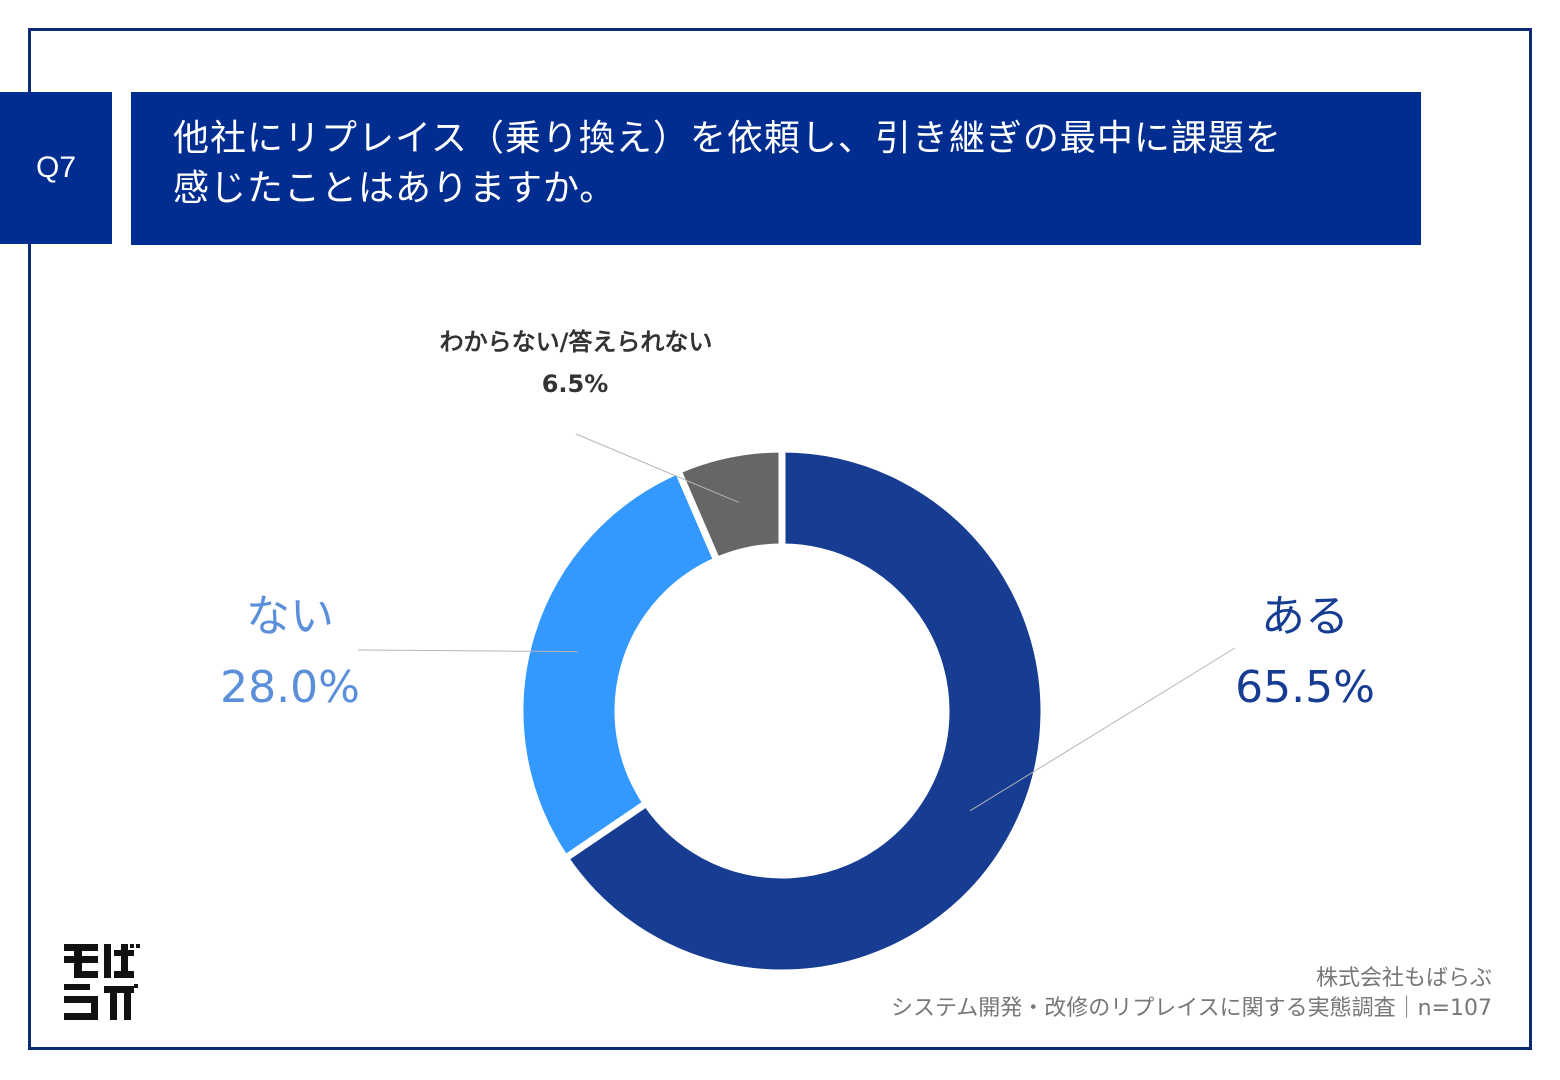  What do you see at coordinates (1305, 687) in the screenshot?
I see `slice-label-aru-value: 65.5%` at bounding box center [1305, 687].